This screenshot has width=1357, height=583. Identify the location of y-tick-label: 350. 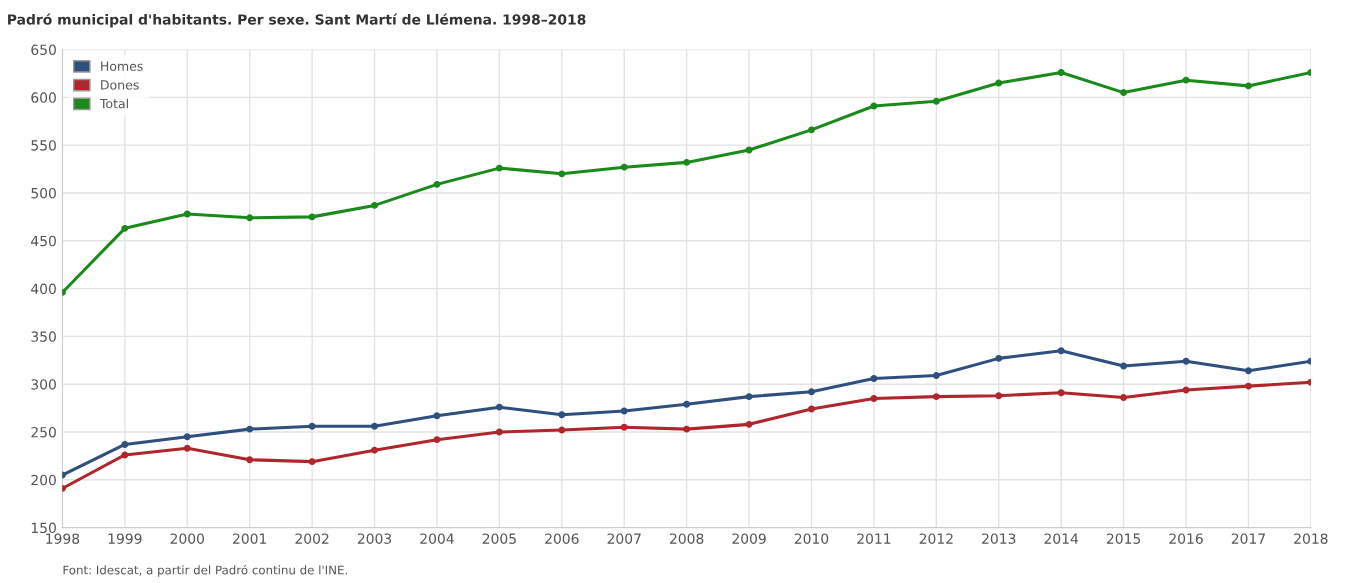
(43, 336).